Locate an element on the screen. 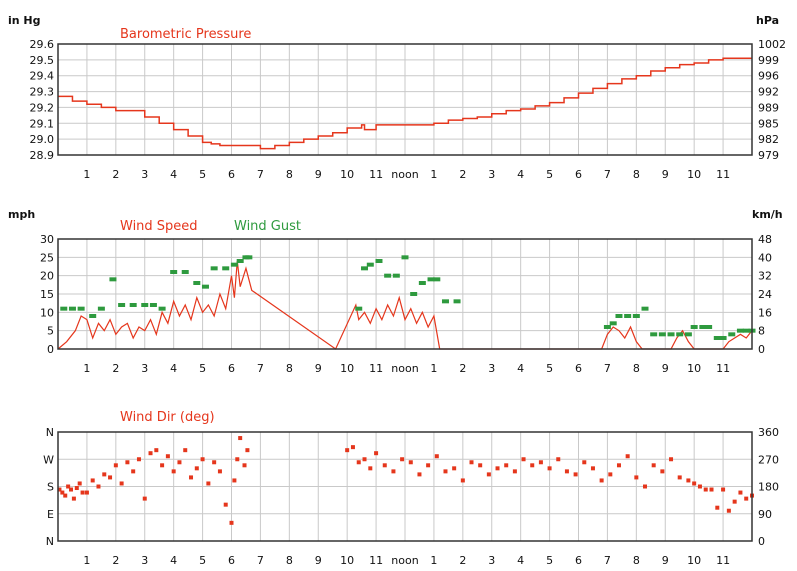  y-tick-label-right: 360 is located at coordinates (768, 432).